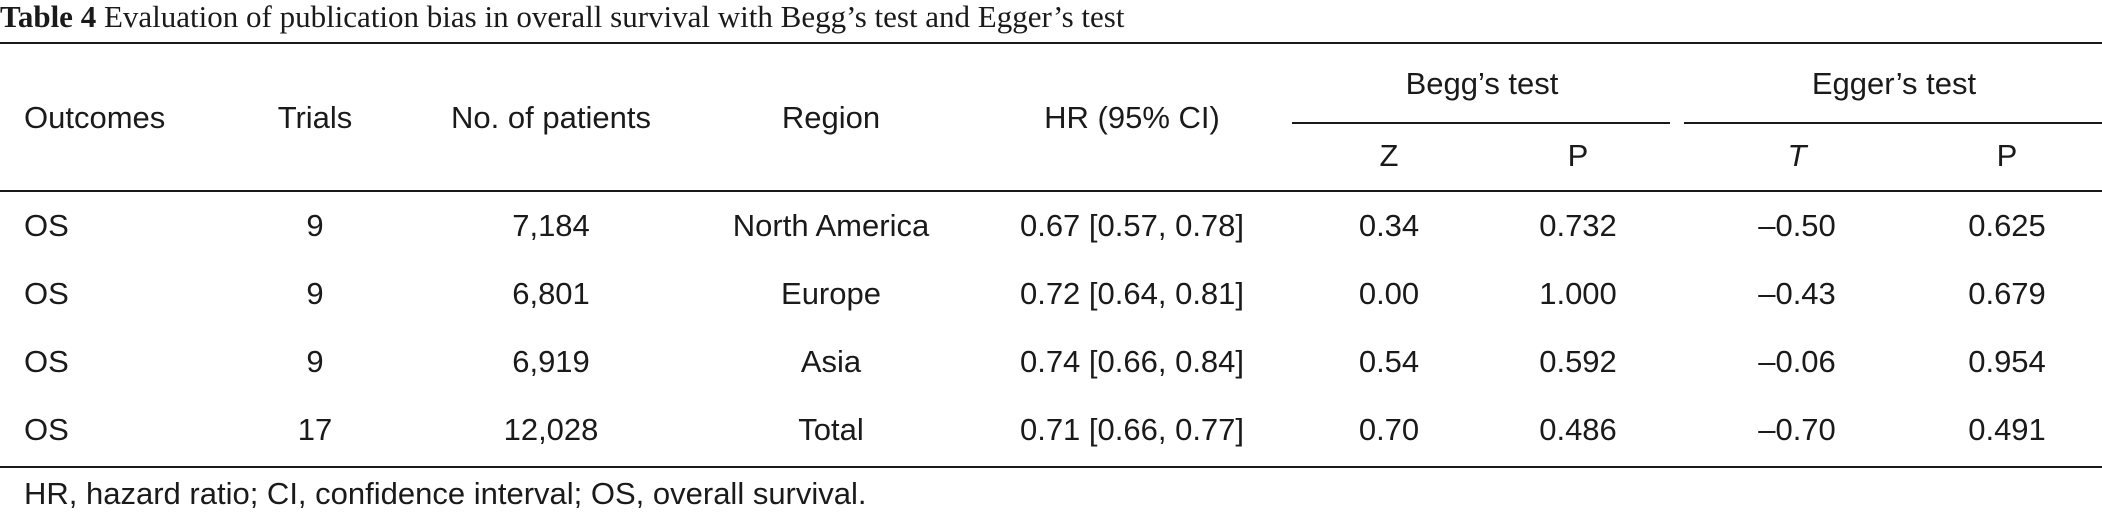 This screenshot has height=514, width=2102. What do you see at coordinates (551, 429) in the screenshot?
I see `cell-patients: 12,028` at bounding box center [551, 429].